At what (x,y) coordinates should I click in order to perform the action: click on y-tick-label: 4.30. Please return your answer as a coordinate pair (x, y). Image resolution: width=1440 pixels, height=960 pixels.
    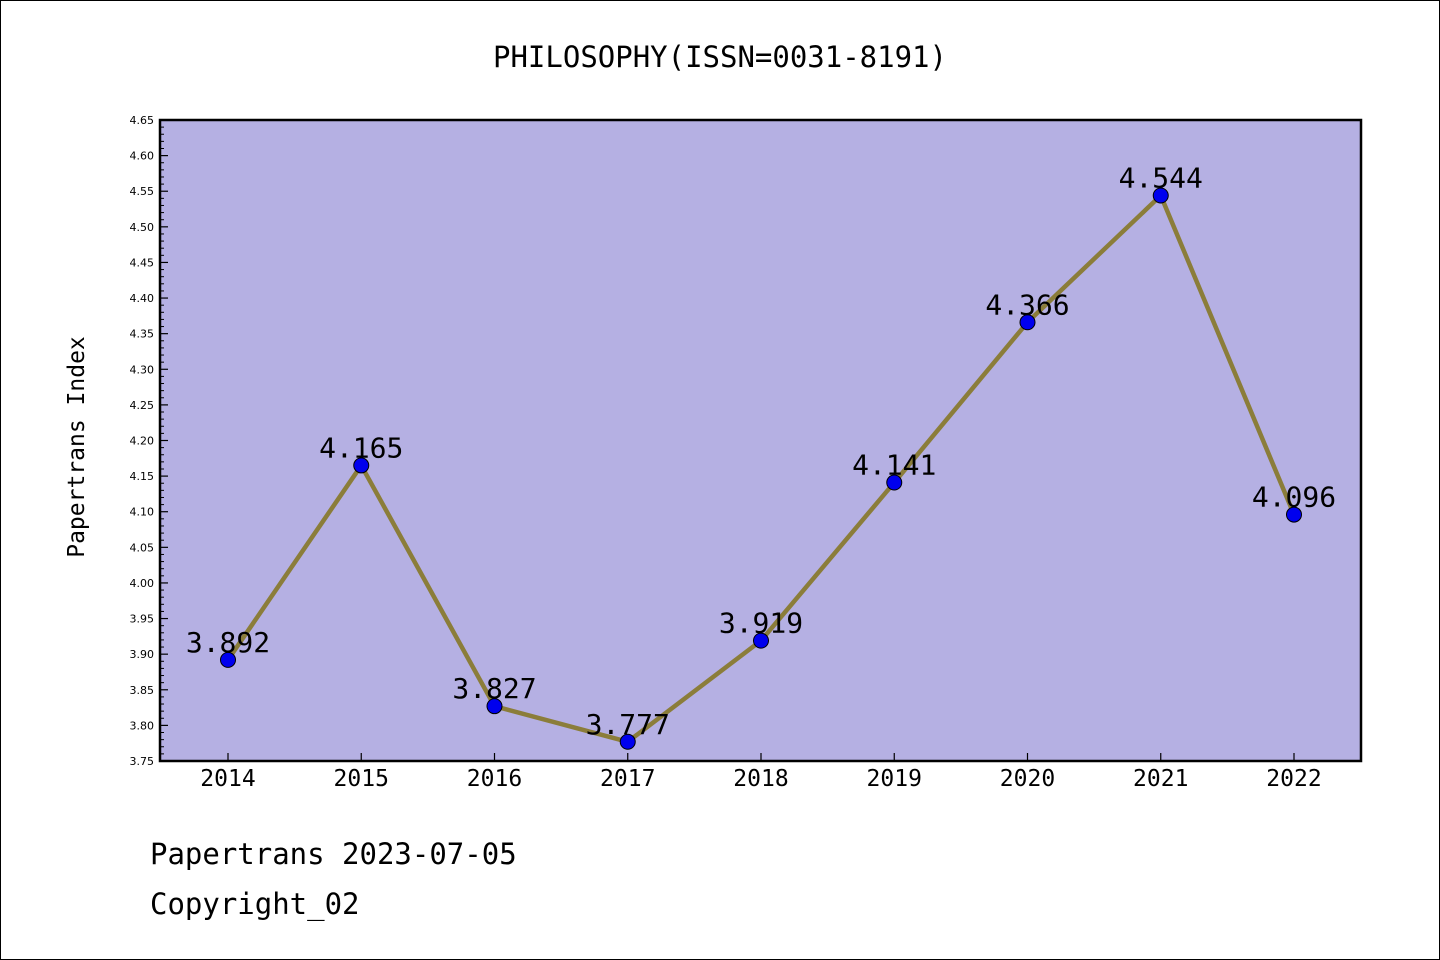
    Looking at the image, I should click on (142, 369).